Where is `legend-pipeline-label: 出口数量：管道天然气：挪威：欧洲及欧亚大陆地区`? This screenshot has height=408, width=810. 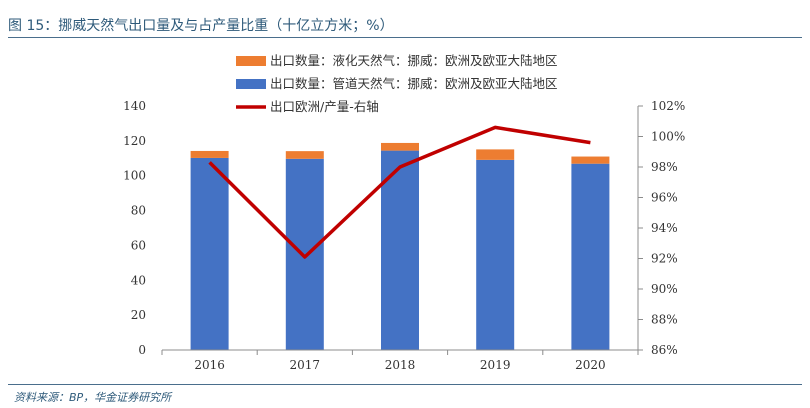 legend-pipeline-label: 出口数量：管道天然气：挪威：欧洲及欧亚大陆地区 is located at coordinates (414, 83).